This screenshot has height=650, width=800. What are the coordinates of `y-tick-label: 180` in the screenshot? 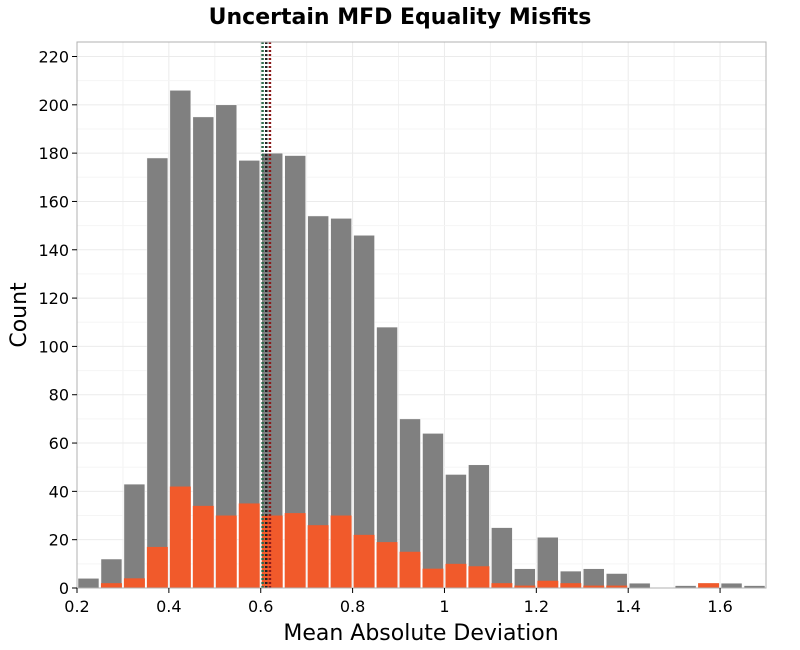 It's located at (53, 153).